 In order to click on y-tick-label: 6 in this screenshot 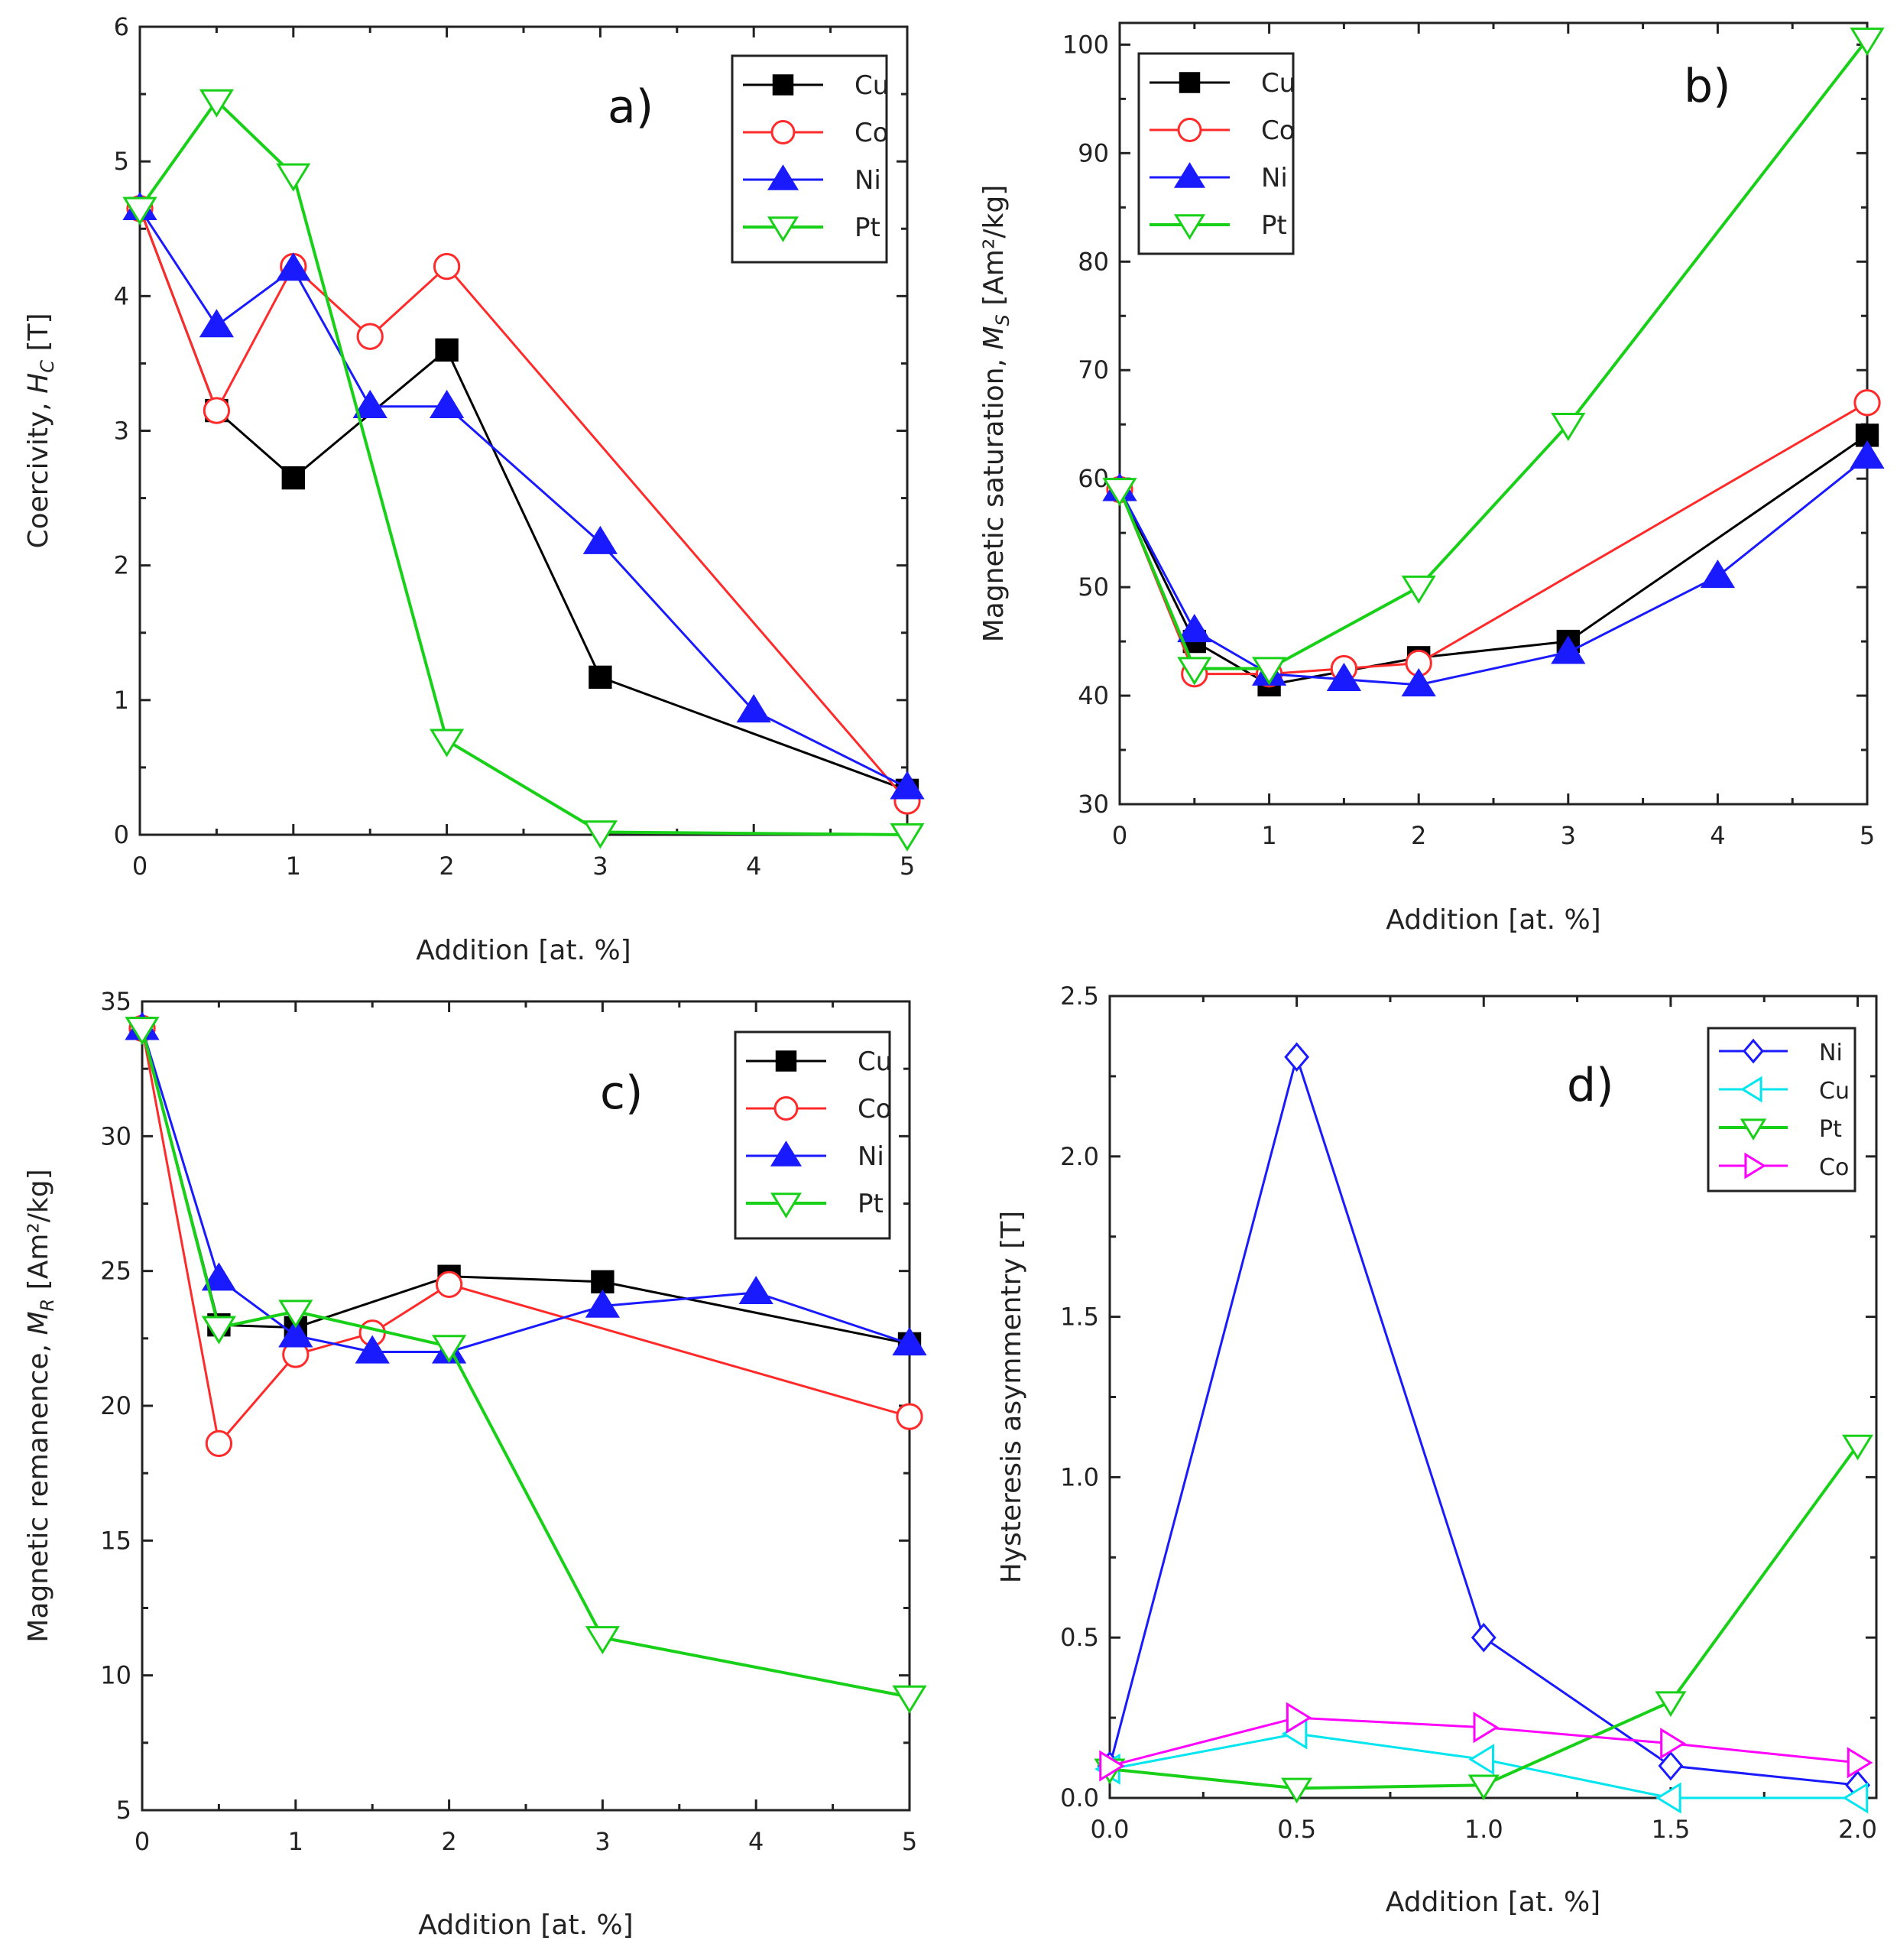, I will do `click(121, 26)`.